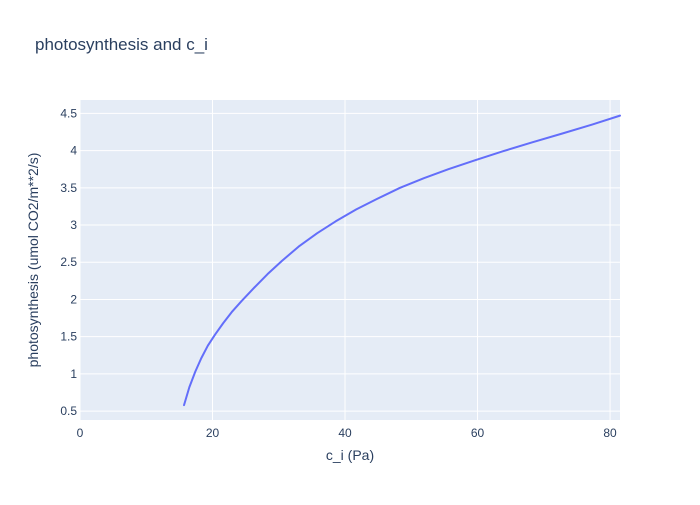 The width and height of the screenshot is (700, 505). Describe the element at coordinates (68, 262) in the screenshot. I see `y-tick-label: 2.5` at that location.